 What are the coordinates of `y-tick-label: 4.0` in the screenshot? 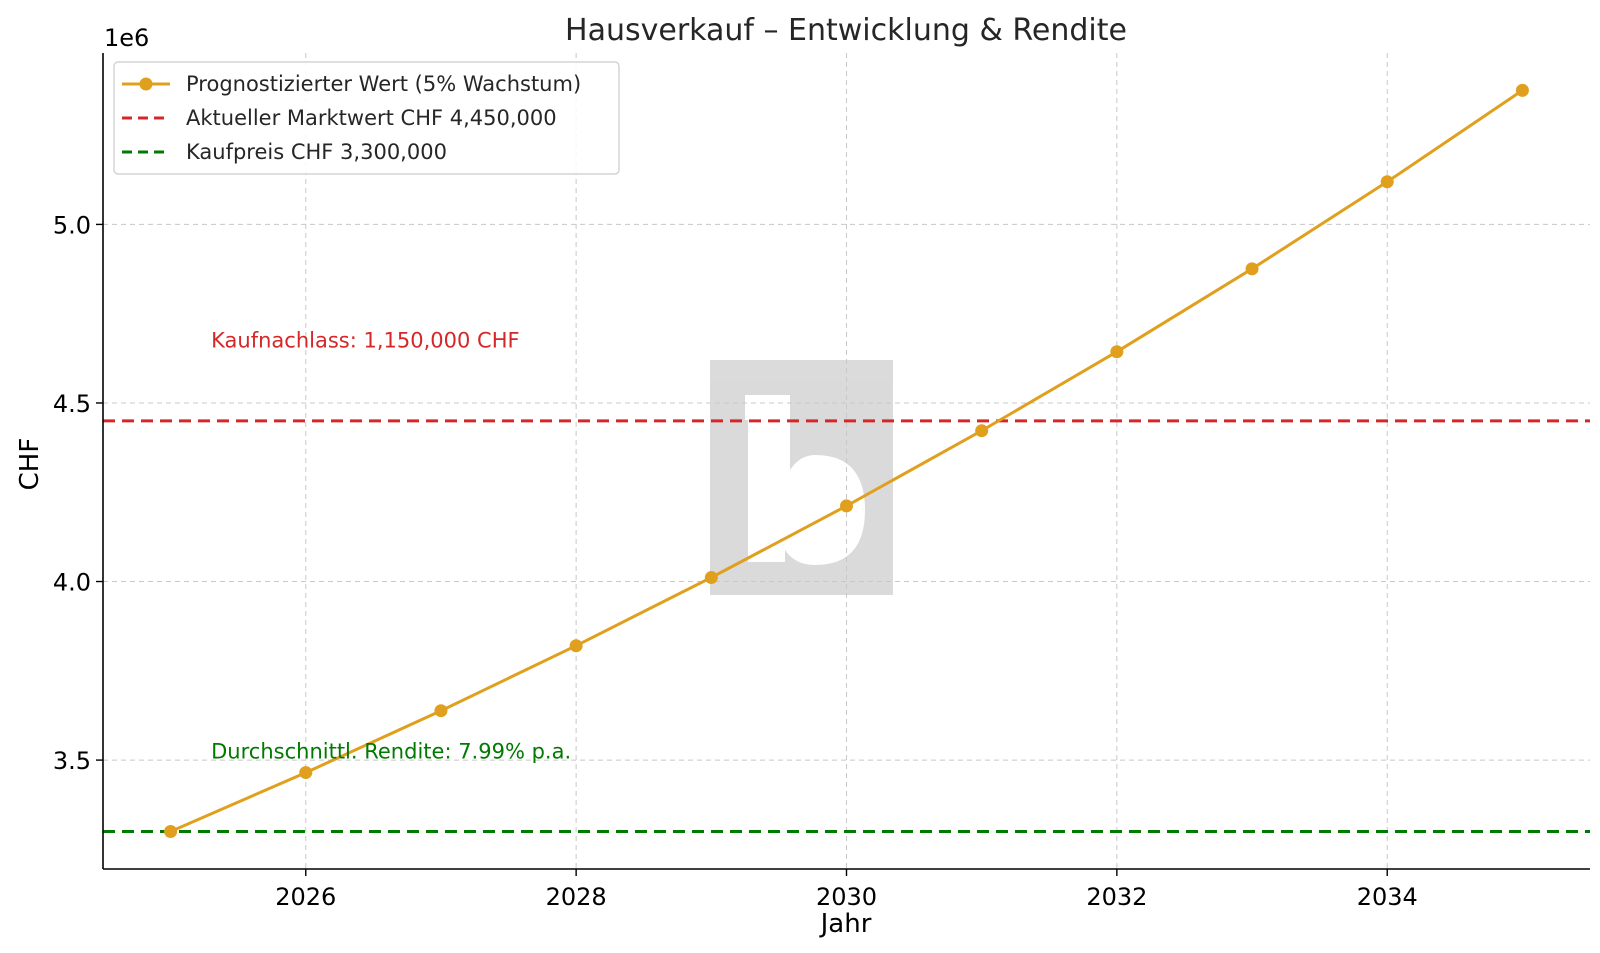 It's located at (72, 583).